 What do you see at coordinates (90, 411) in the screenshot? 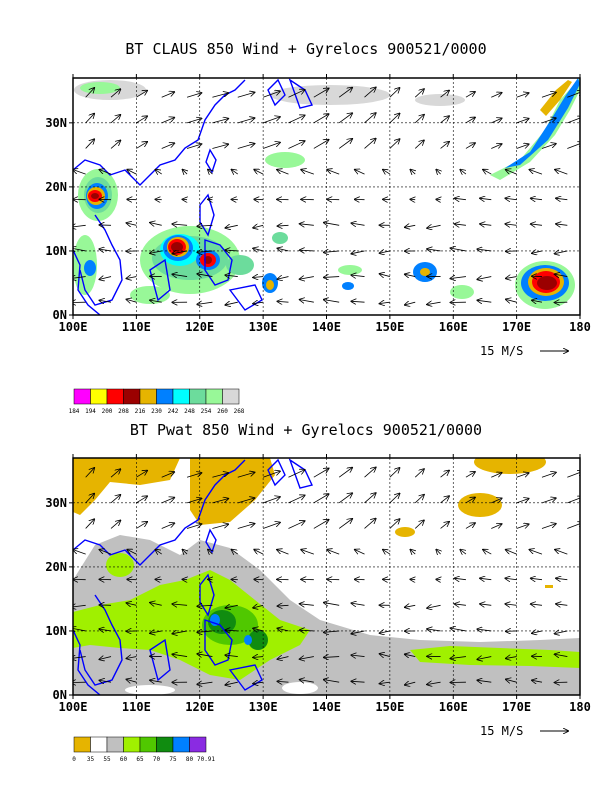
I see `claus-colorbar-label: 194` at bounding box center [90, 411].